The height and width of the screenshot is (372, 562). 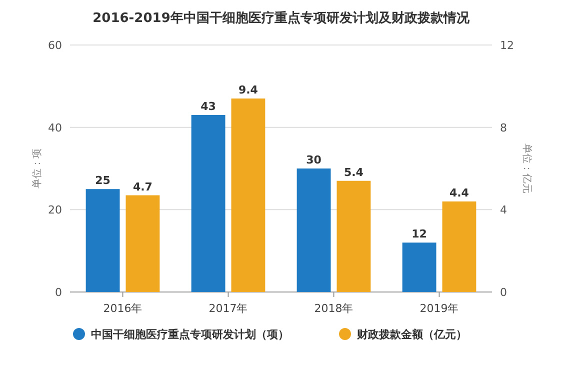 I want to click on data-label: 9.4, so click(x=248, y=90).